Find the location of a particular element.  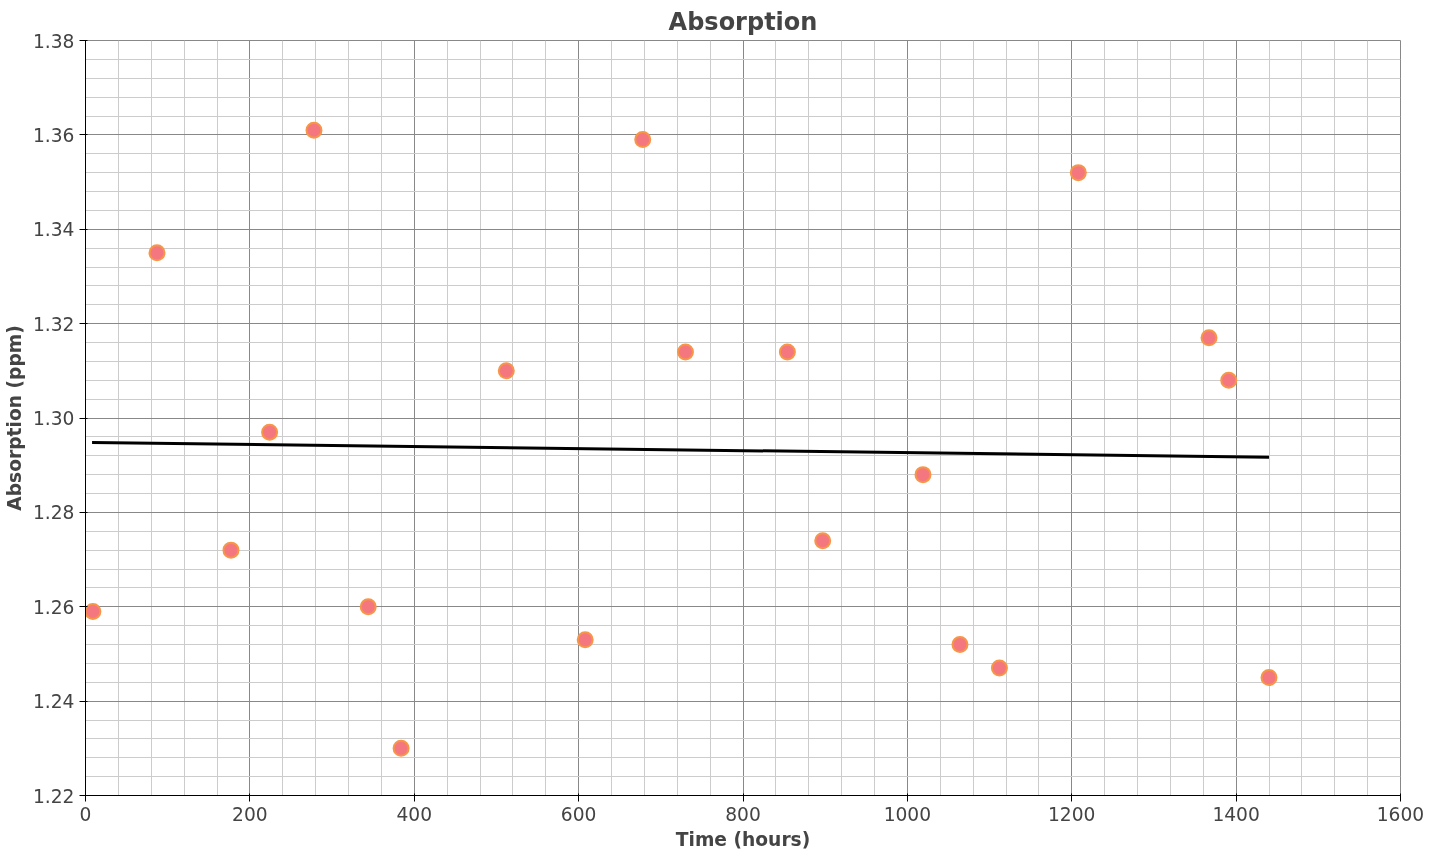

y-tick-label: 1.38 is located at coordinates (53, 41).